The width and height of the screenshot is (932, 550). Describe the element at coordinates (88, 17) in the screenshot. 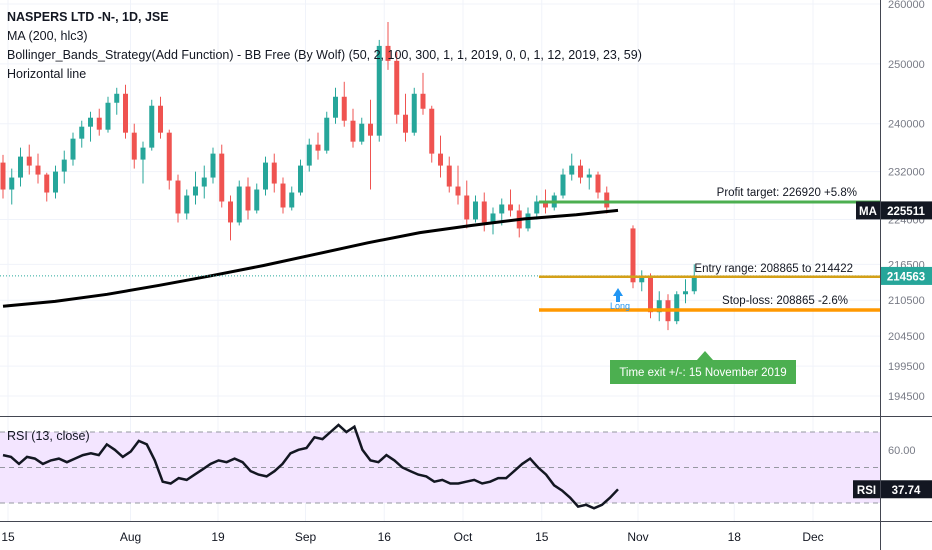

I see `symbol-title: NASPERS LTD -N-, 1D, JSE` at that location.